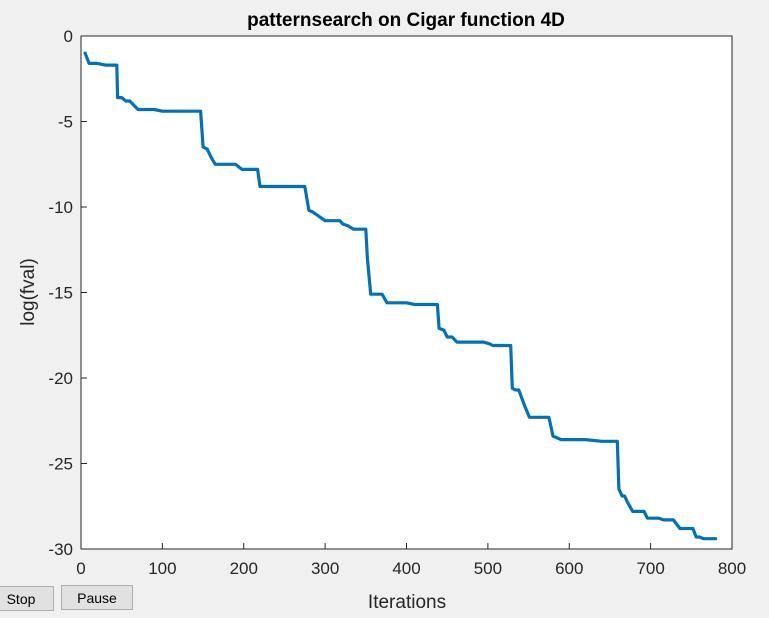 The height and width of the screenshot is (618, 769). I want to click on y-tick-label: -25, so click(60, 464).